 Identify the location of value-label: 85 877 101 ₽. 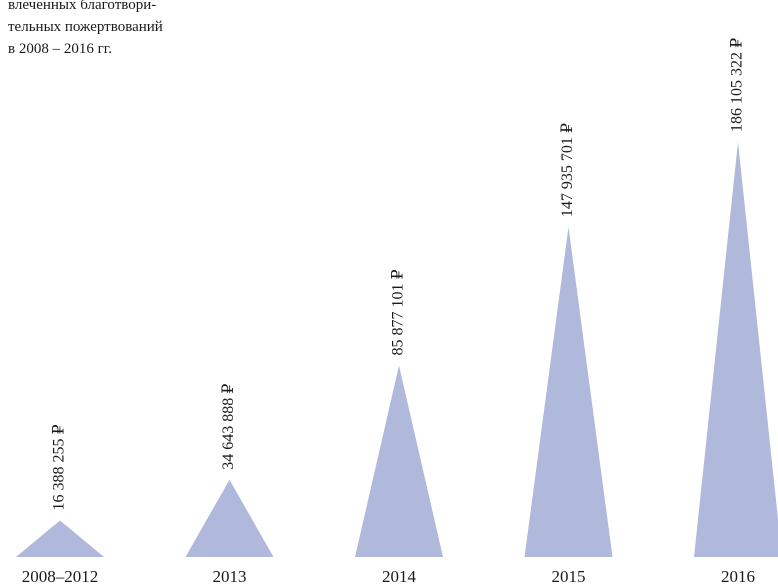
(398, 312).